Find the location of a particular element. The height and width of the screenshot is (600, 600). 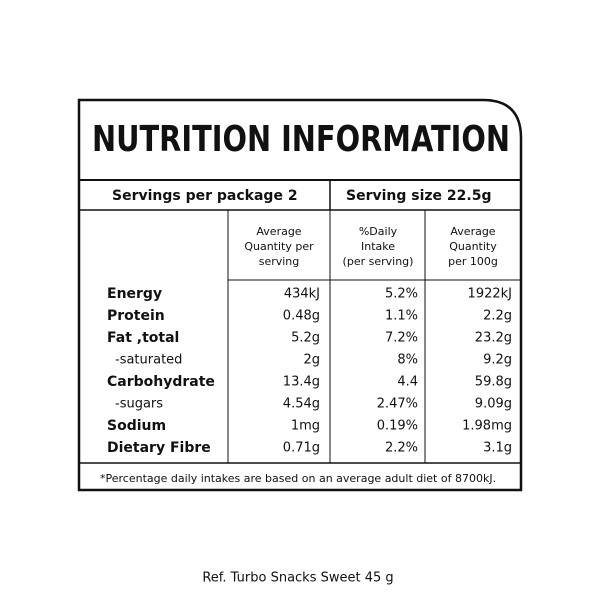

nutrient-value: 2.47% is located at coordinates (397, 404).